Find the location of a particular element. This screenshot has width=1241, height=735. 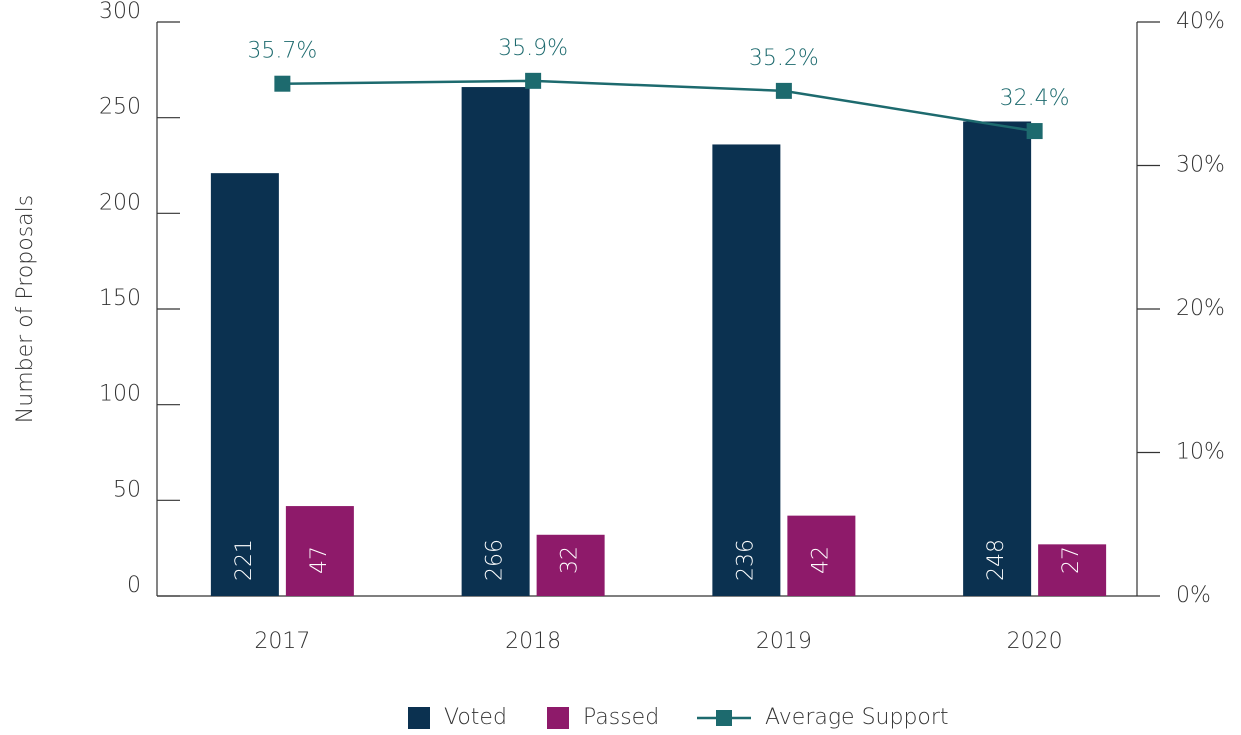

data-label: 27 is located at coordinates (1071, 560).